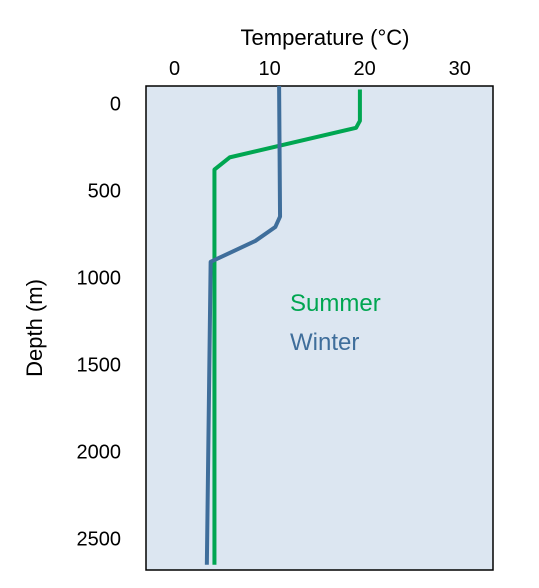  What do you see at coordinates (269, 69) in the screenshot?
I see `x-tick-label: 10` at bounding box center [269, 69].